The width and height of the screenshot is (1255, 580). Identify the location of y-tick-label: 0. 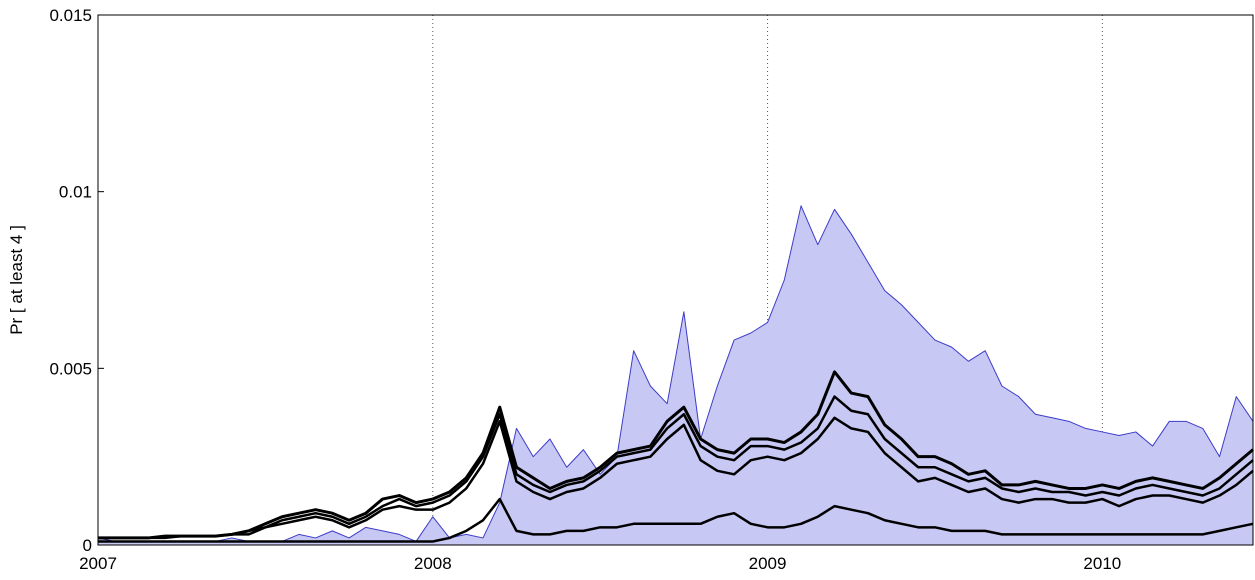
(87, 545).